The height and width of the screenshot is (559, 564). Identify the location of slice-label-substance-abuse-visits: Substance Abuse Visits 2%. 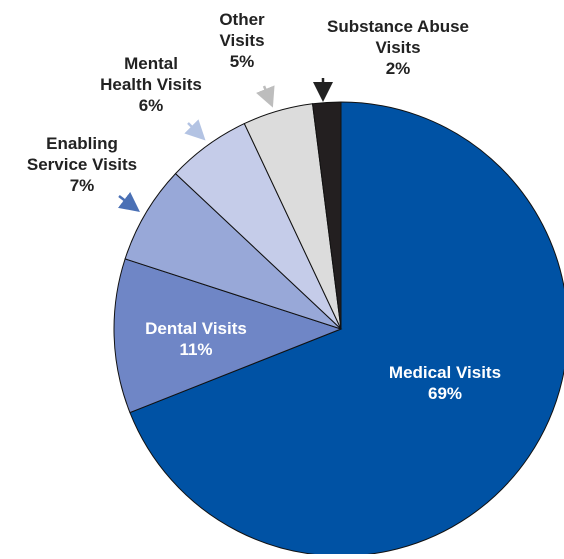
(398, 47).